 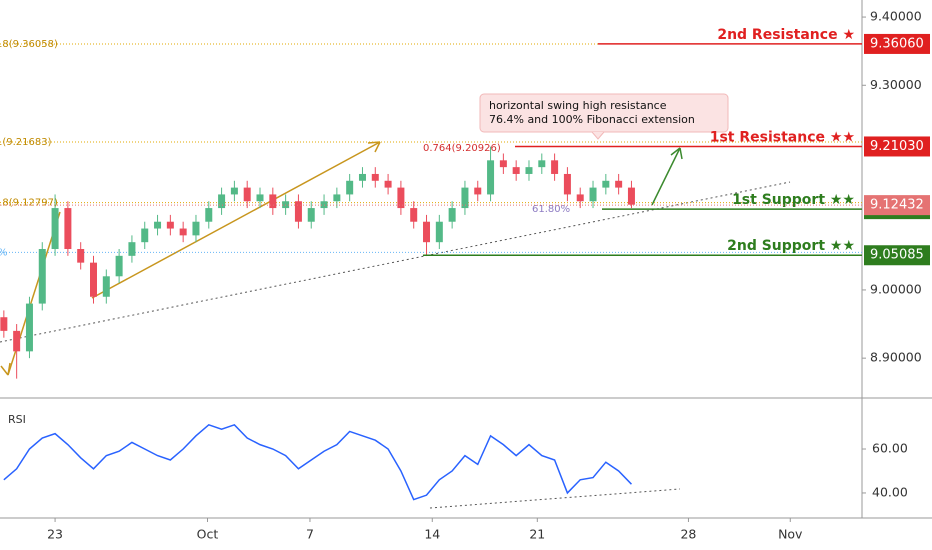 I want to click on price-box-label: 9.05085, so click(x=897, y=255).